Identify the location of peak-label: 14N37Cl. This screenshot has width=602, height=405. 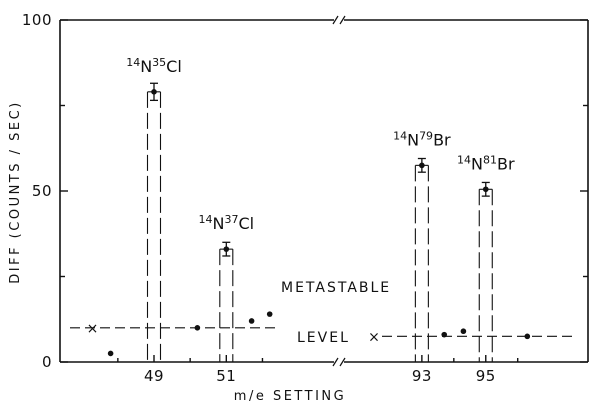
(227, 223).